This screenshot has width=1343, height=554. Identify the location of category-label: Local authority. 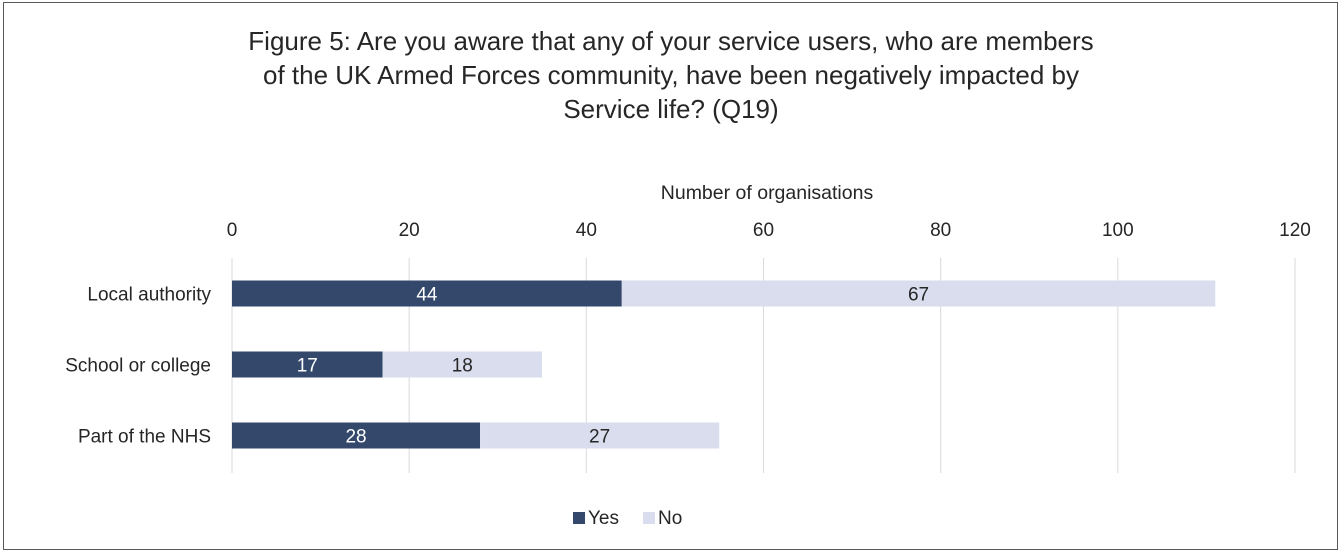
(149, 295).